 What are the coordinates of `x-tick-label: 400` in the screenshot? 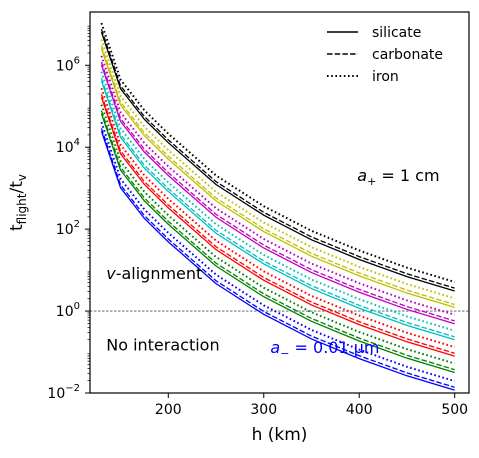 It's located at (359, 410).